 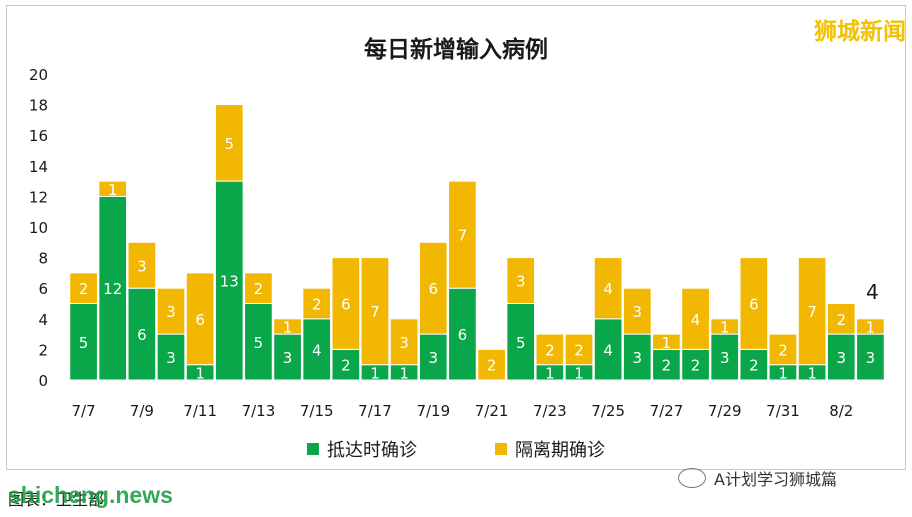 I want to click on total-annotation: 4, so click(x=872, y=292).